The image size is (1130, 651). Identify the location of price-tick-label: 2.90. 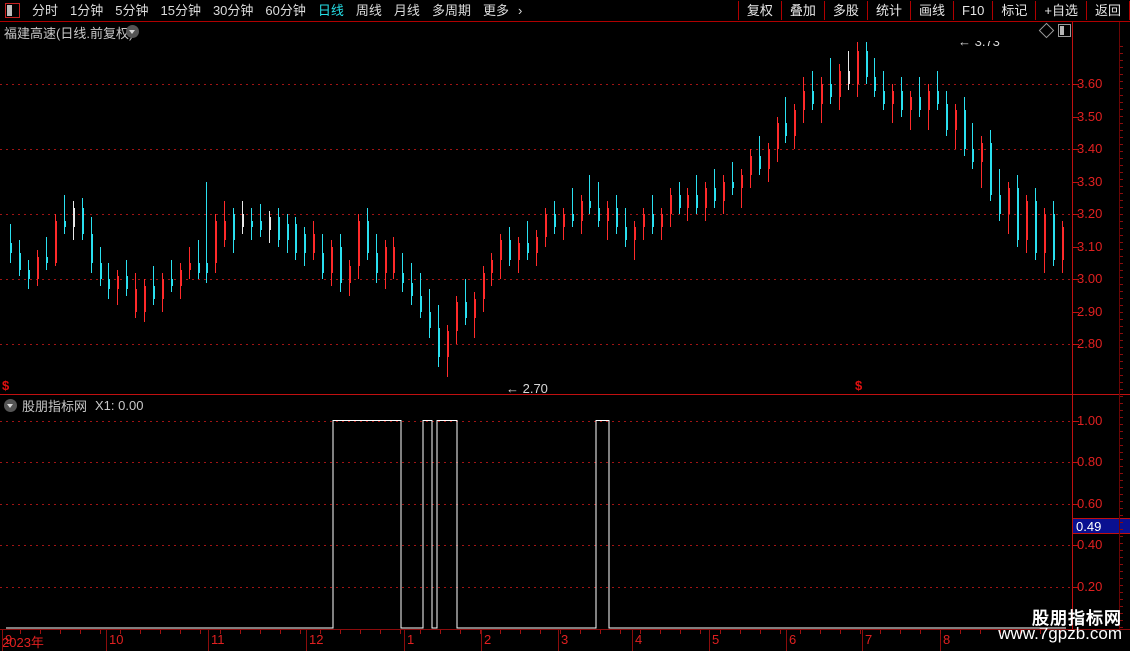
(1090, 311).